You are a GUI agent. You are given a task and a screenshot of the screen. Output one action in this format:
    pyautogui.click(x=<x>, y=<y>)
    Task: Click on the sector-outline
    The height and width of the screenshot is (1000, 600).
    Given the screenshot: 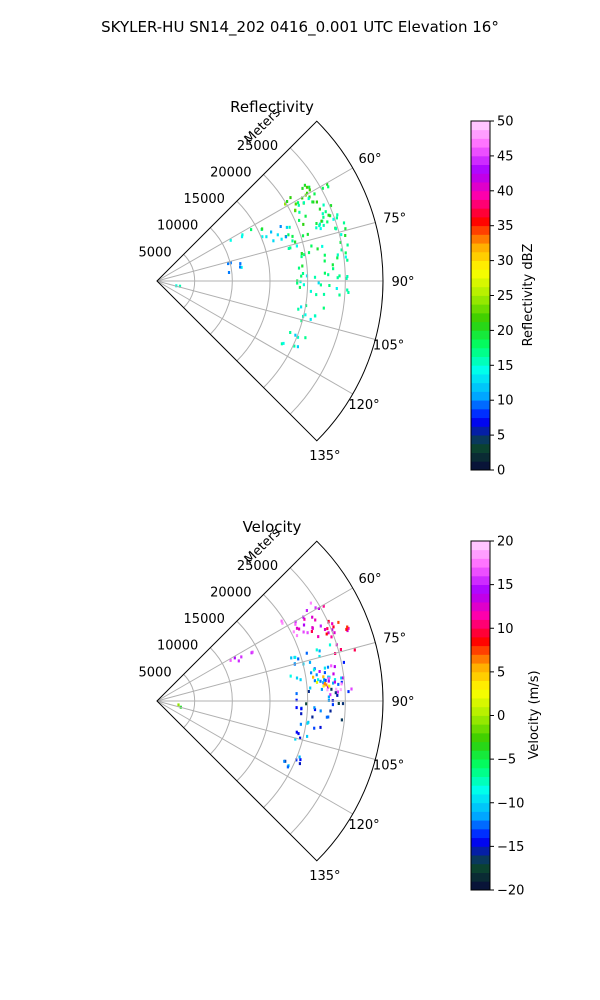 What is the action you would take?
    pyautogui.click(x=270, y=281)
    